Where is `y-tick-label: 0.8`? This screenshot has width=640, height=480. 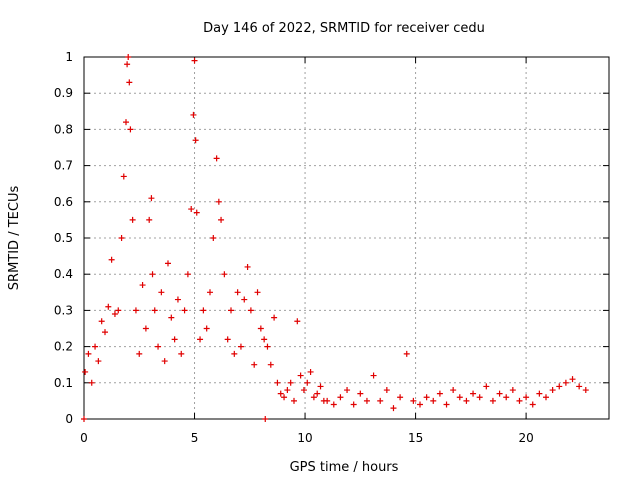 y-tick-label: 0.8 is located at coordinates (63, 129).